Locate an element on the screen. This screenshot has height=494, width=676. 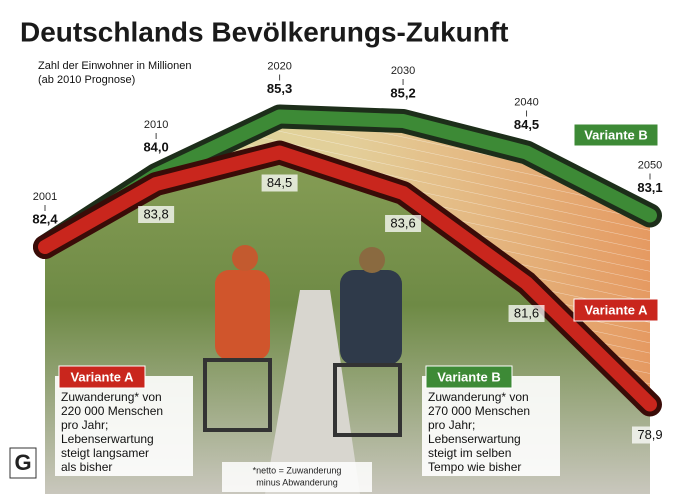
footnote-bg is located at coordinates (297, 477).